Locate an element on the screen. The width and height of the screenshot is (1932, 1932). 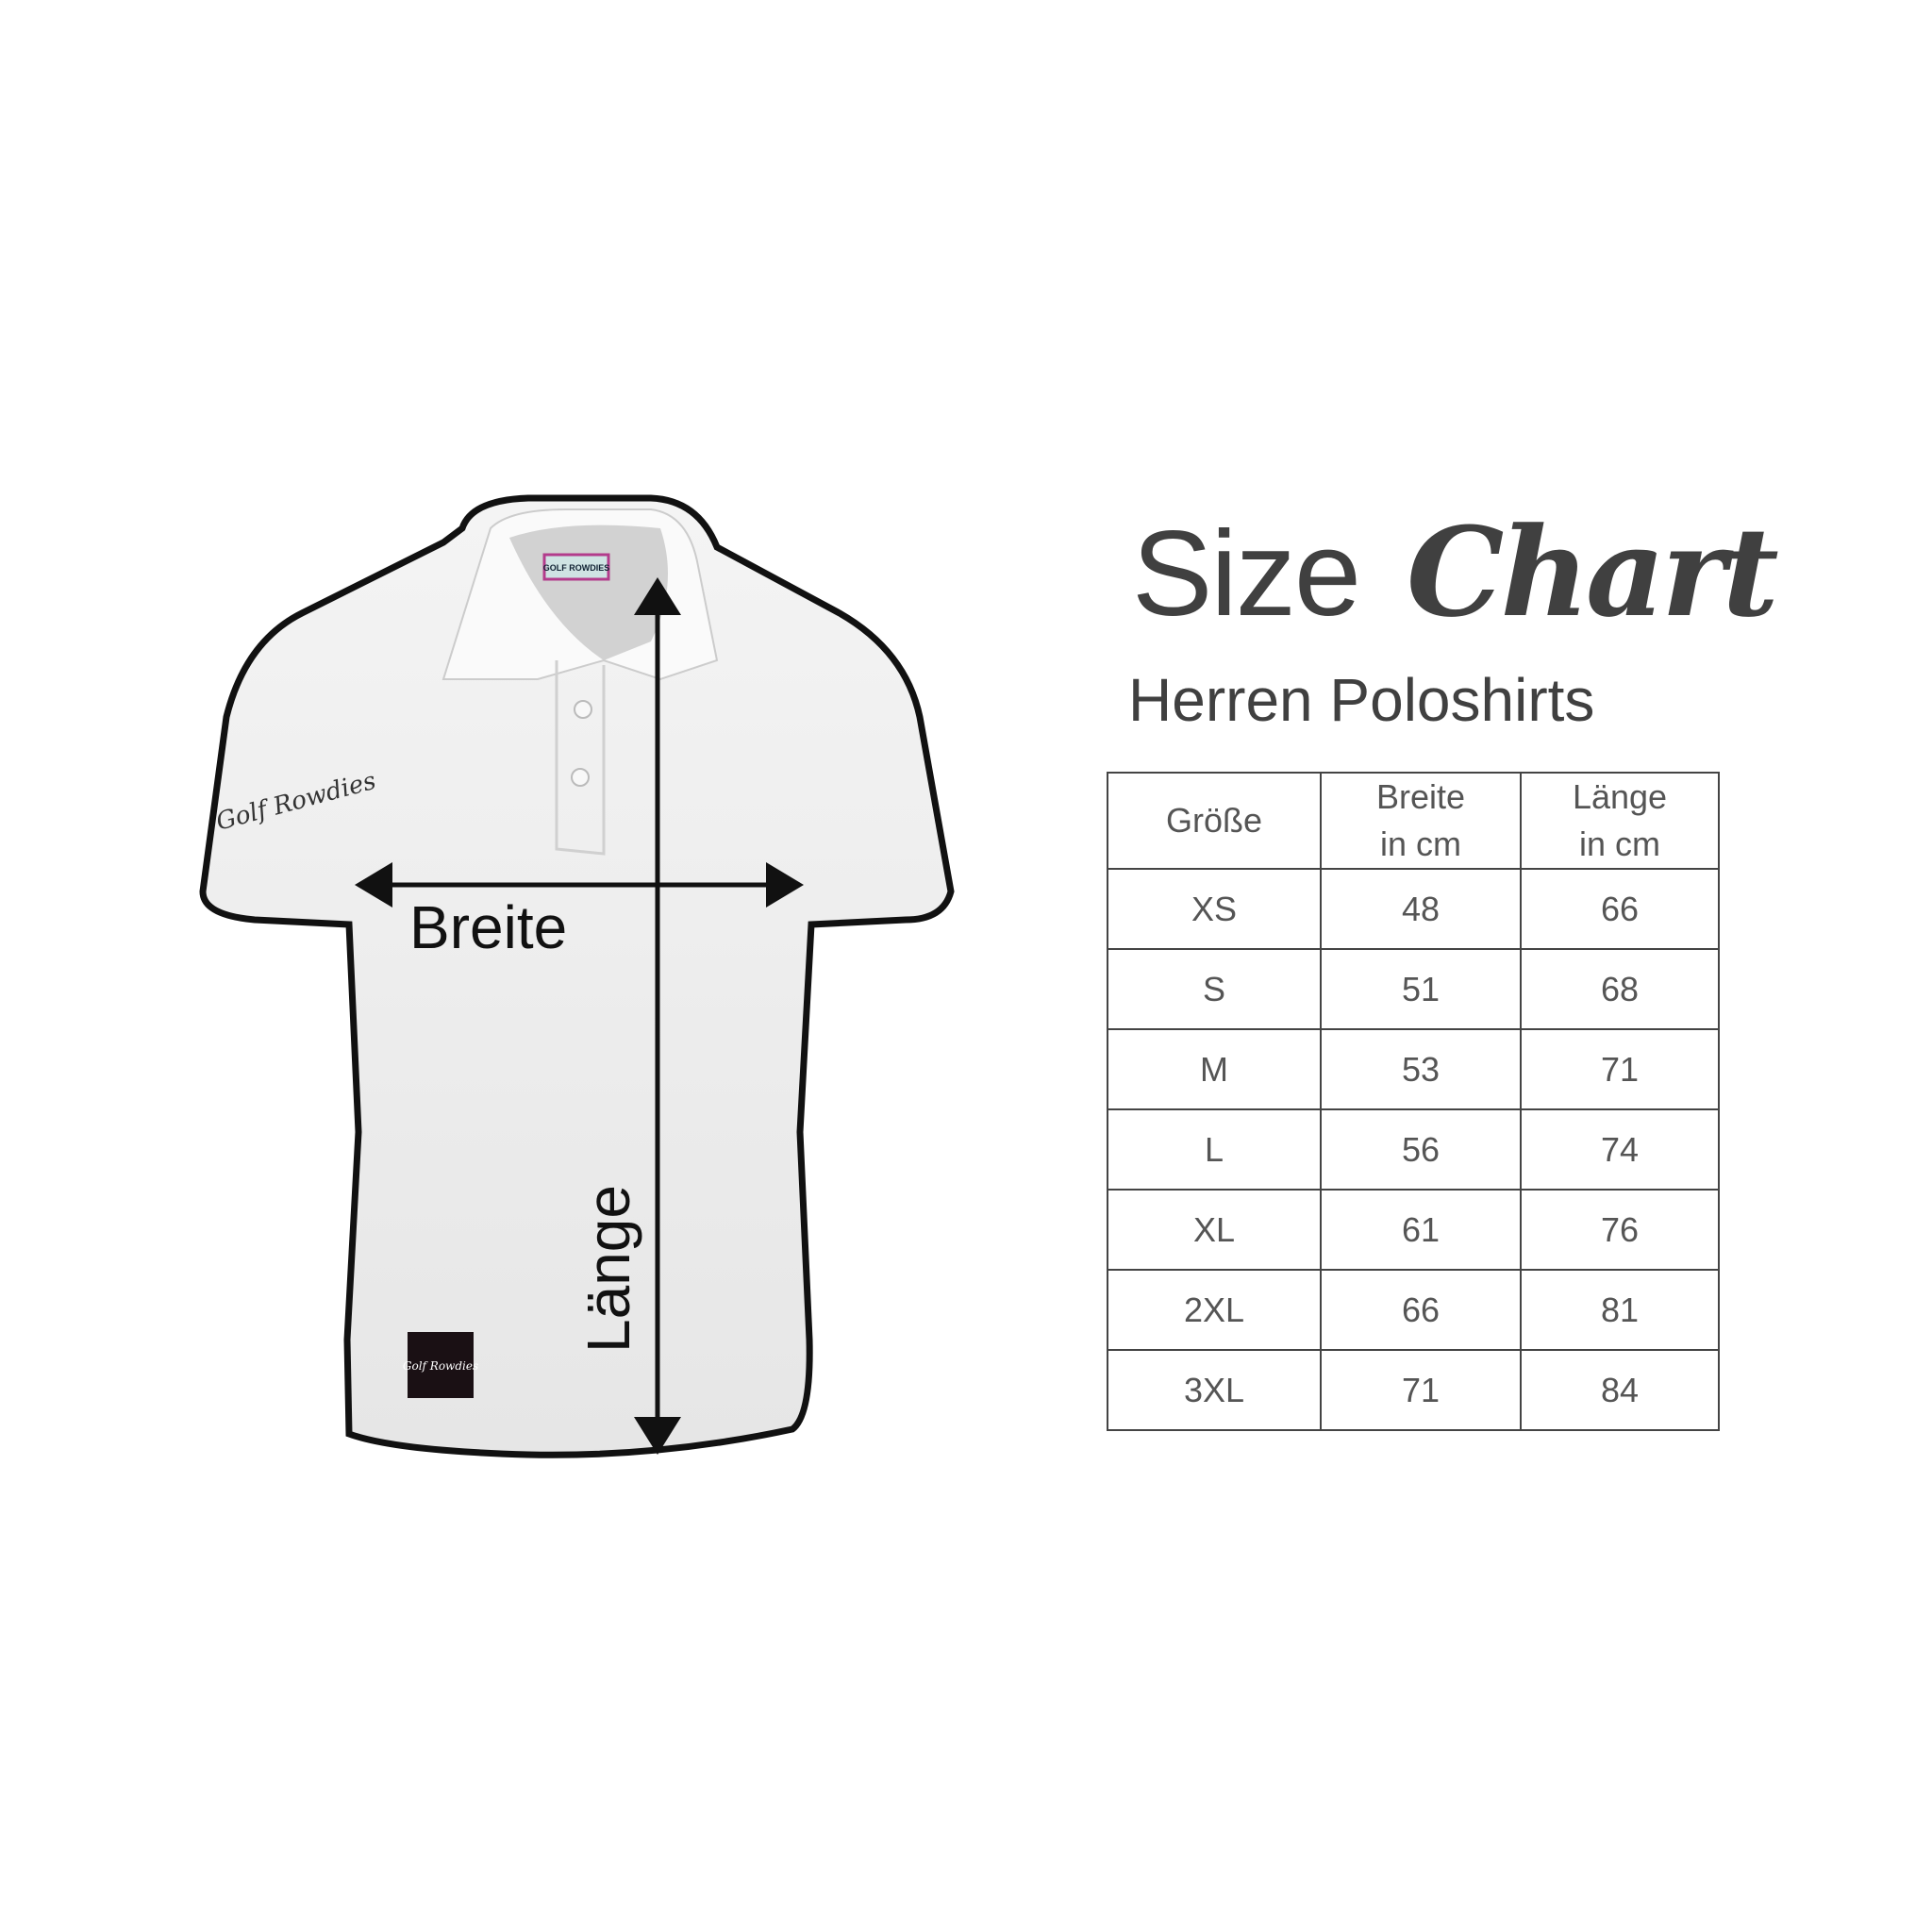
table-row: S 51 68 is located at coordinates (1413, 989).